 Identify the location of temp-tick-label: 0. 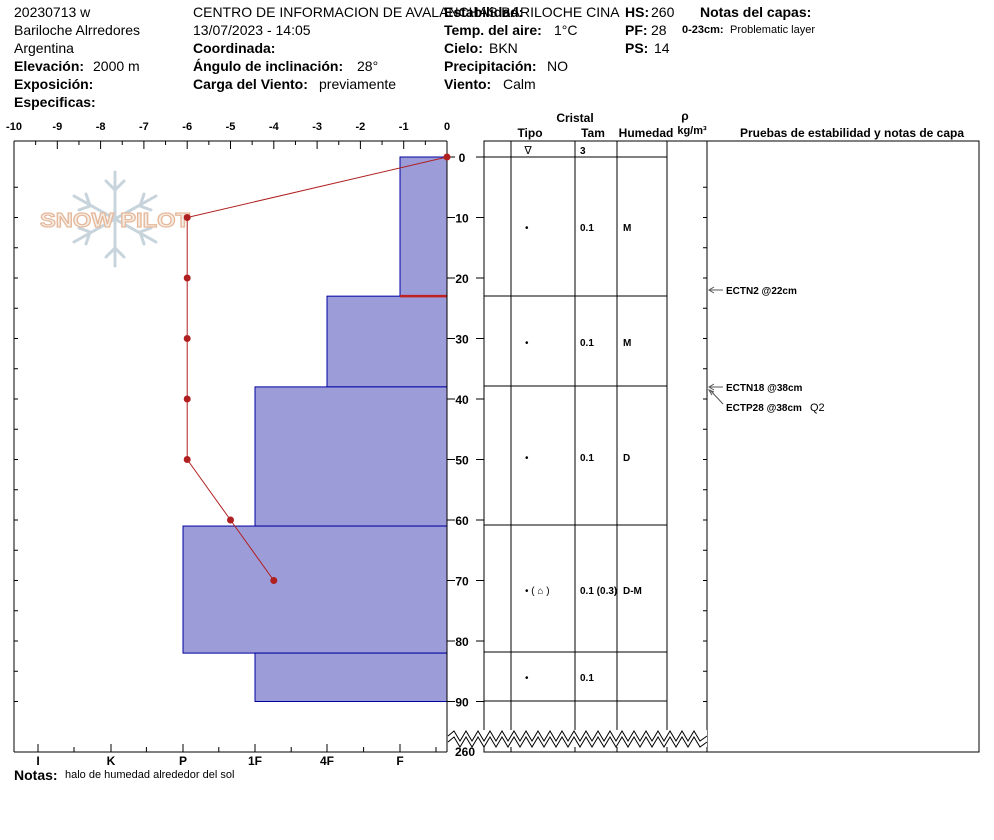
(447, 127).